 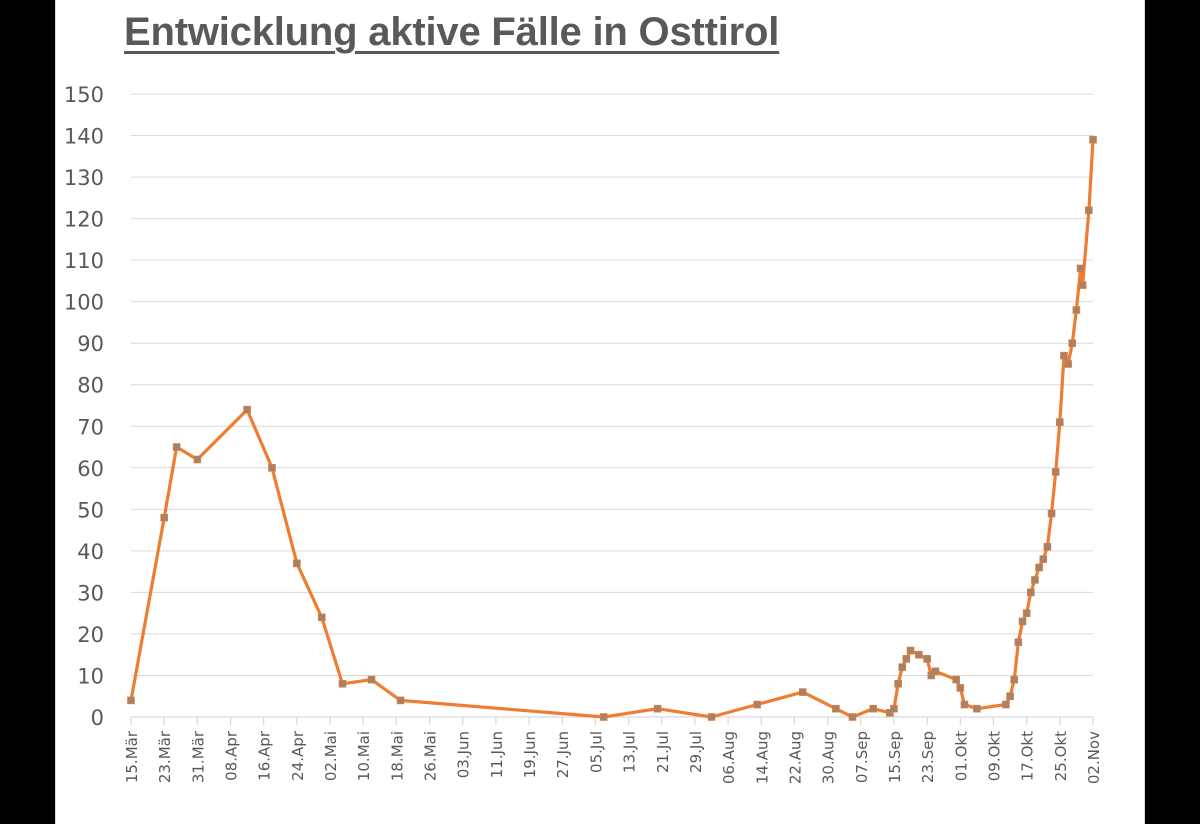 What do you see at coordinates (90, 593) in the screenshot?
I see `y-tick-label: 30` at bounding box center [90, 593].